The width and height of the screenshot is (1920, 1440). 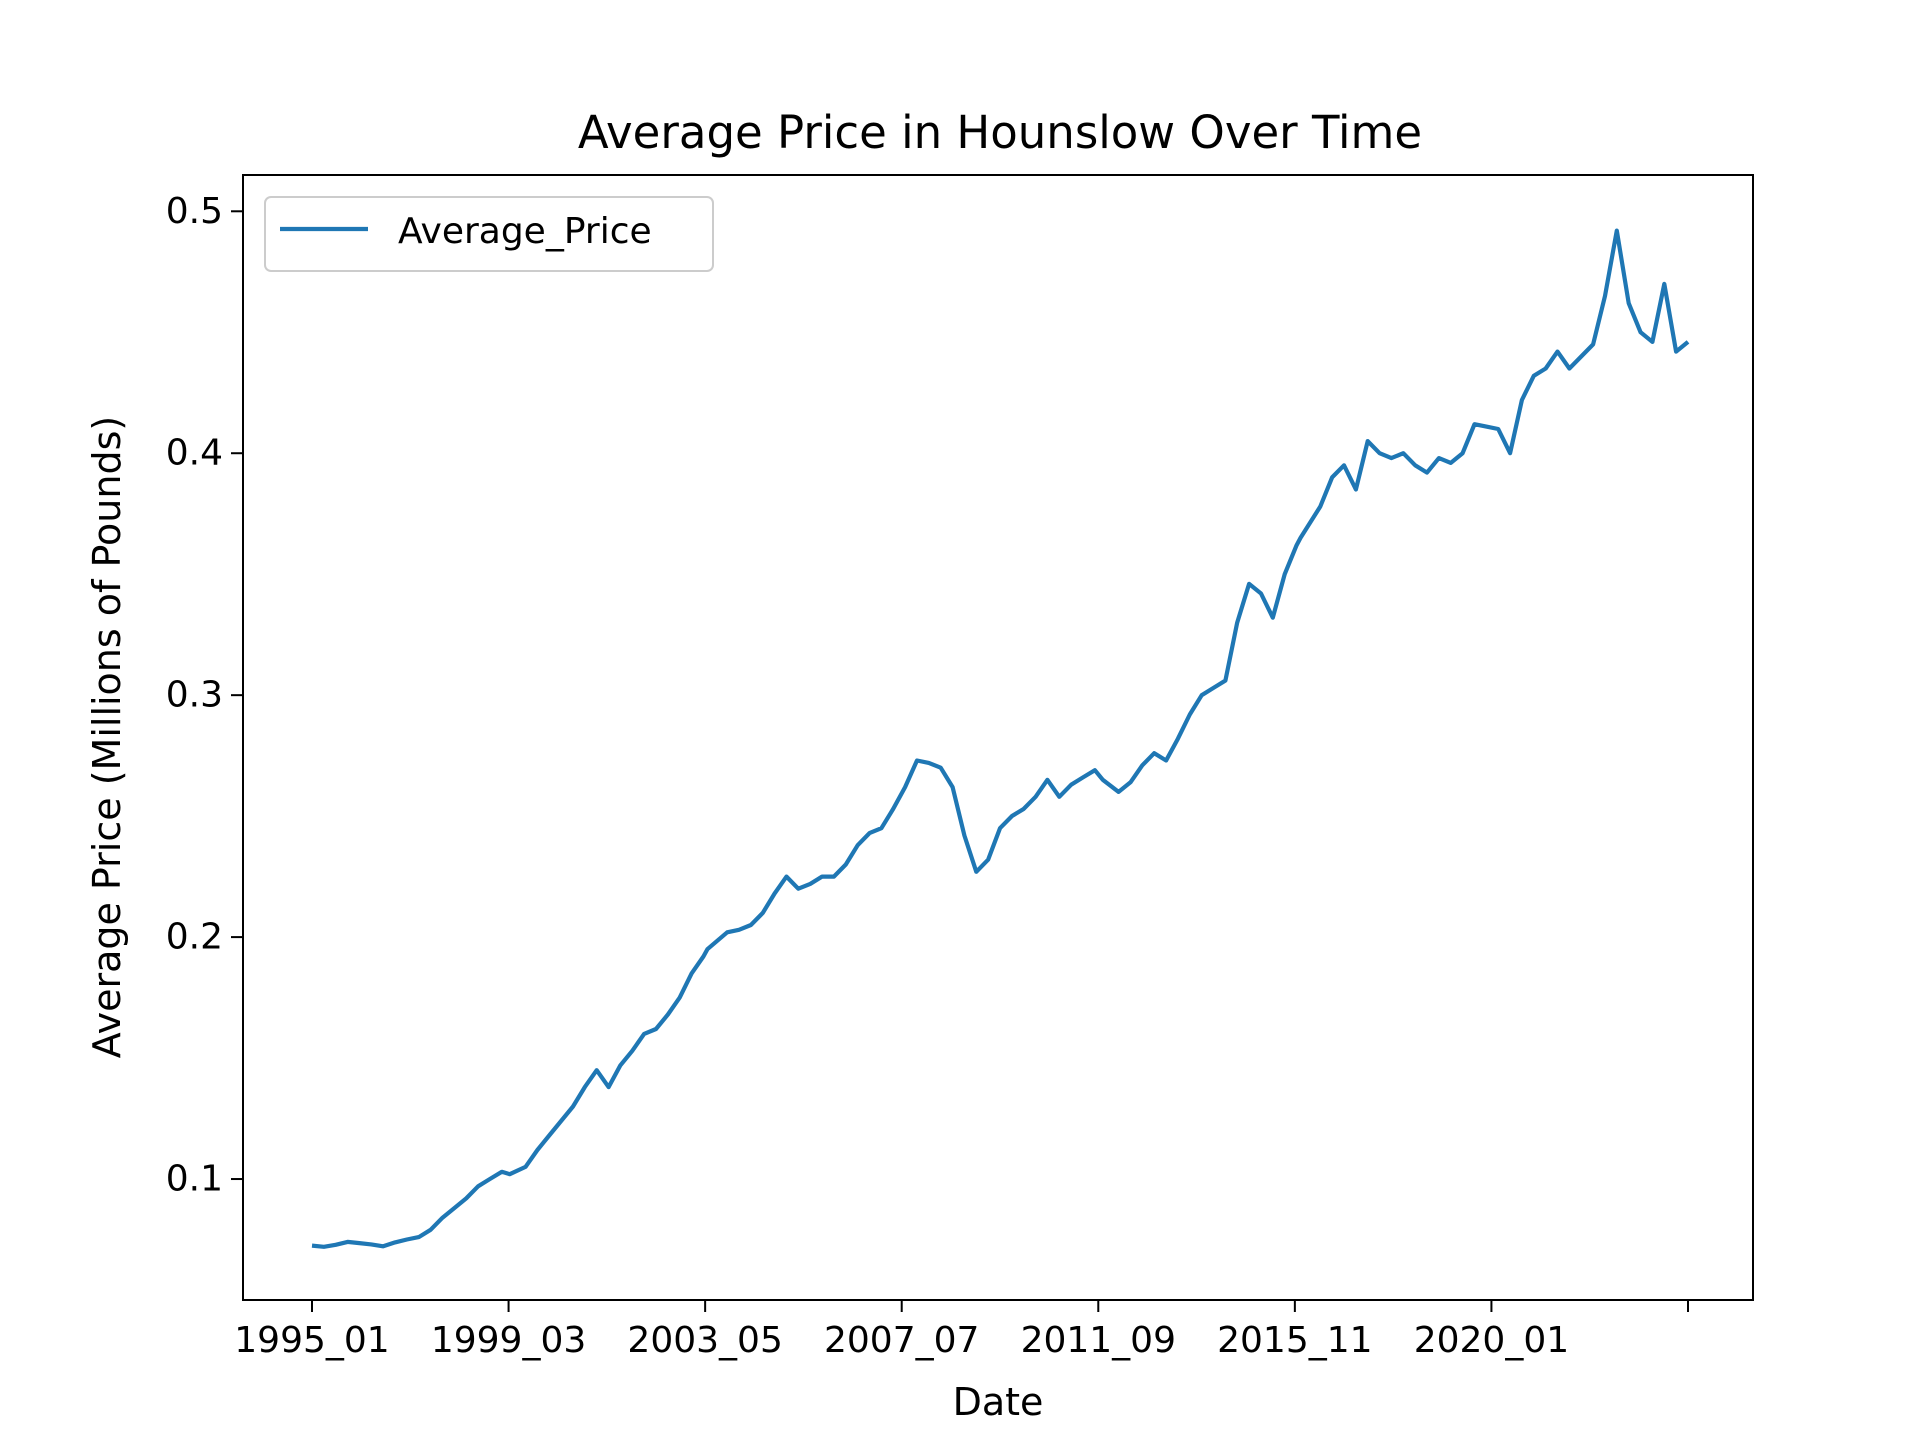 What do you see at coordinates (194, 211) in the screenshot?
I see `y-tick-label: 0.5` at bounding box center [194, 211].